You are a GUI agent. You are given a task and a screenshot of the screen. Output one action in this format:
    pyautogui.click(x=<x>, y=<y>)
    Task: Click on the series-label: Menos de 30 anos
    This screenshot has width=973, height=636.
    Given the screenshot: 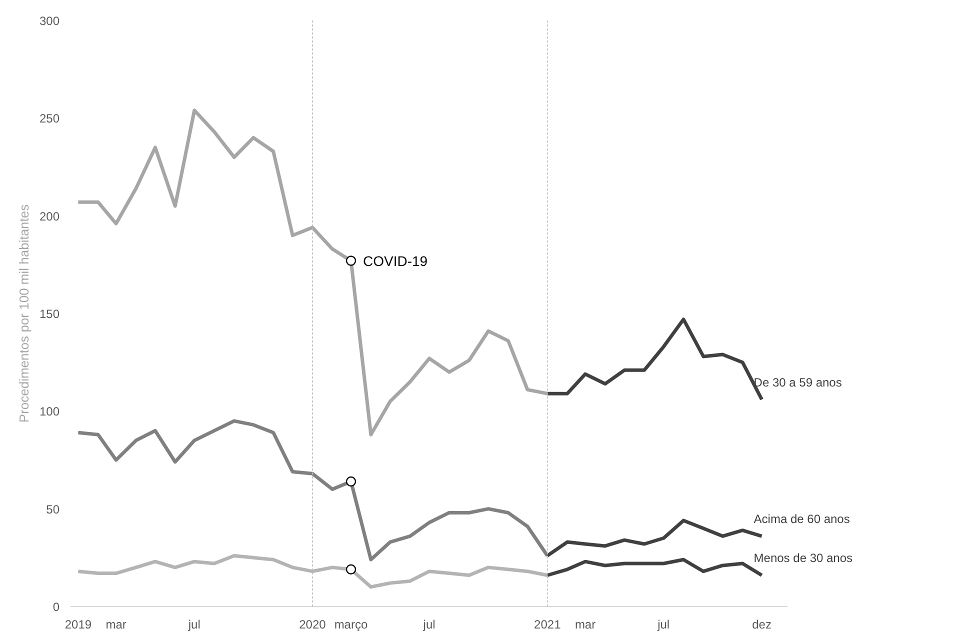 What is the action you would take?
    pyautogui.click(x=803, y=558)
    